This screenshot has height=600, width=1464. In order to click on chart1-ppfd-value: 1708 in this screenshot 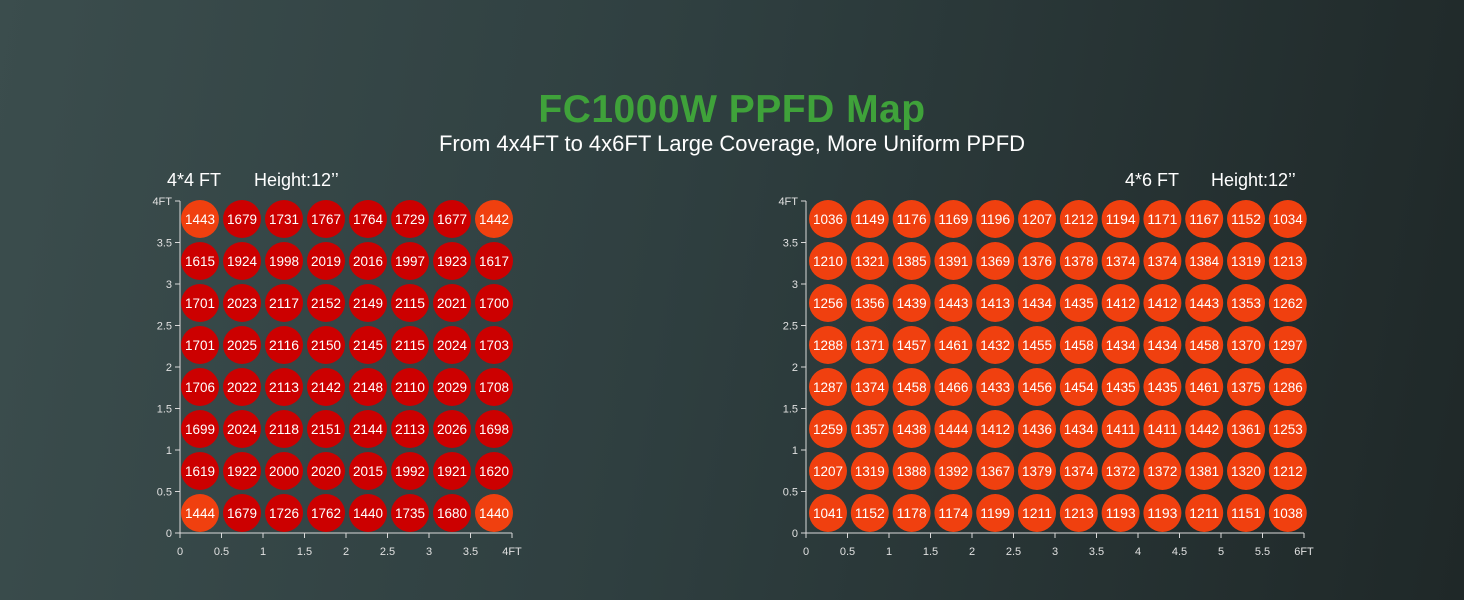, I will do `click(494, 387)`.